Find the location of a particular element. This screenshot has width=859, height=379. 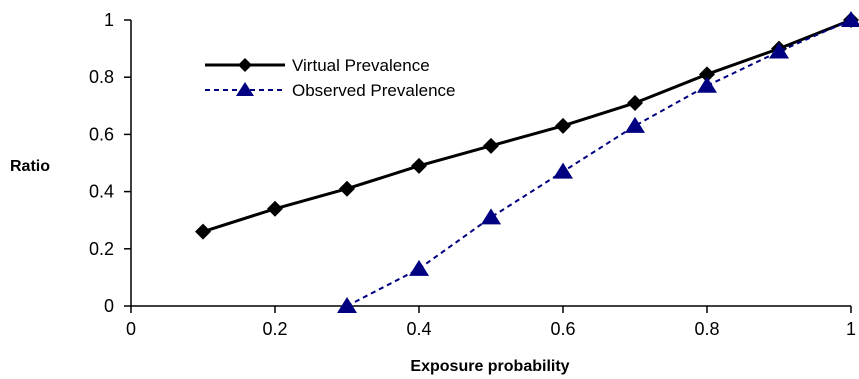

legend-item-observed: Observed Prevalence is located at coordinates (330, 90).